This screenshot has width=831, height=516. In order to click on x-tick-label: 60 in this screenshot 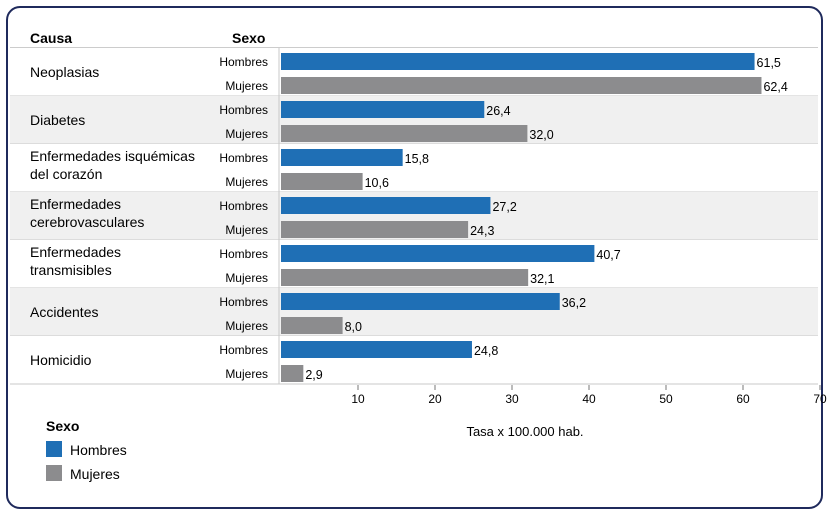, I will do `click(743, 399)`.